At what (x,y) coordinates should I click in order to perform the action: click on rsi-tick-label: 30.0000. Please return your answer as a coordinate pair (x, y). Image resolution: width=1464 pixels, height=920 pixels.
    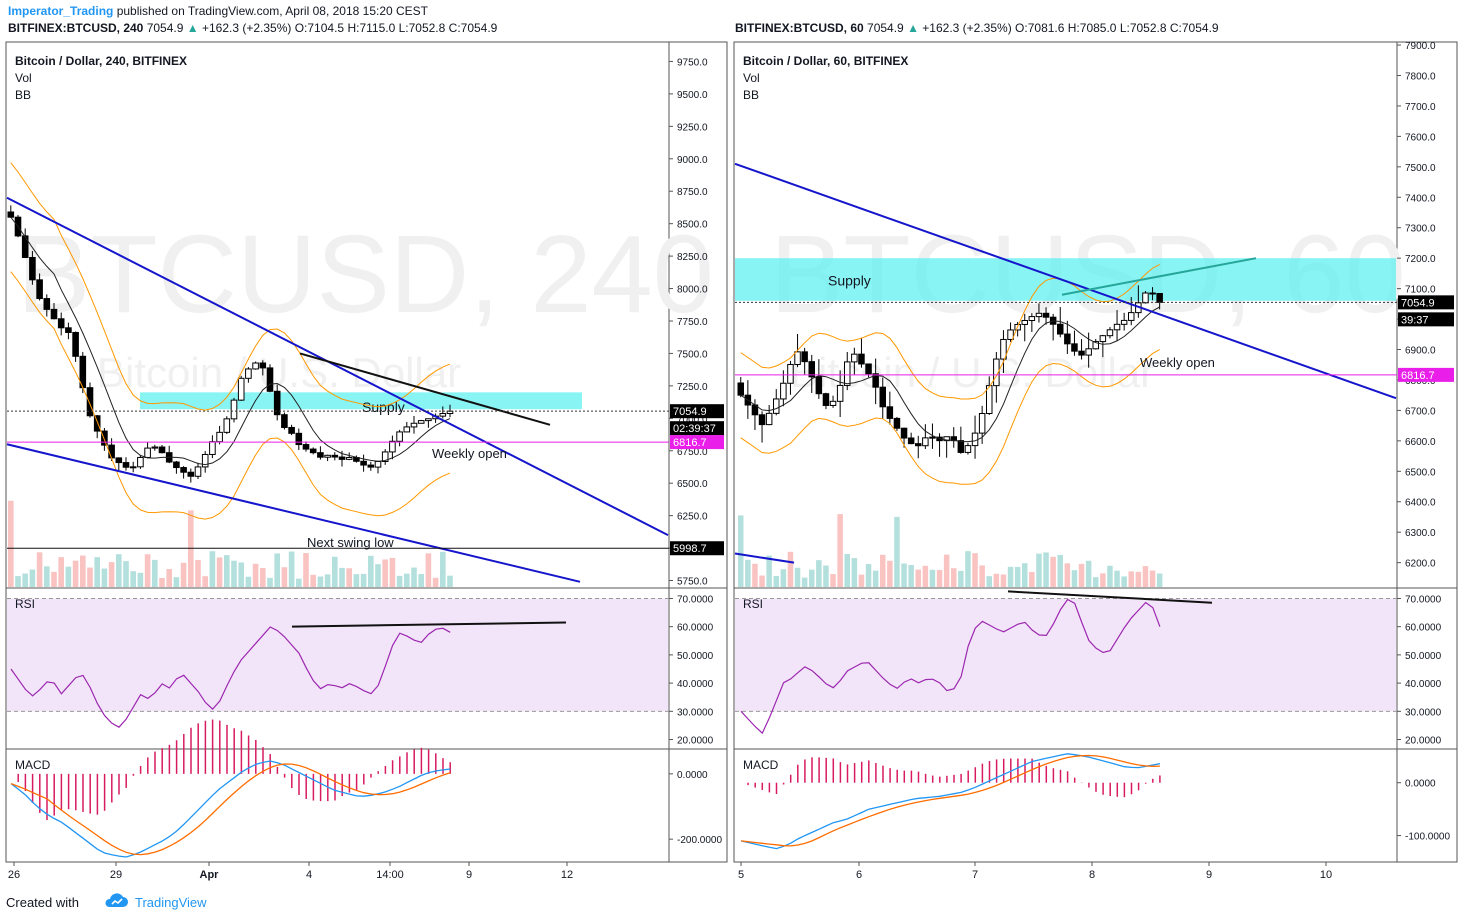
    Looking at the image, I should click on (1423, 712).